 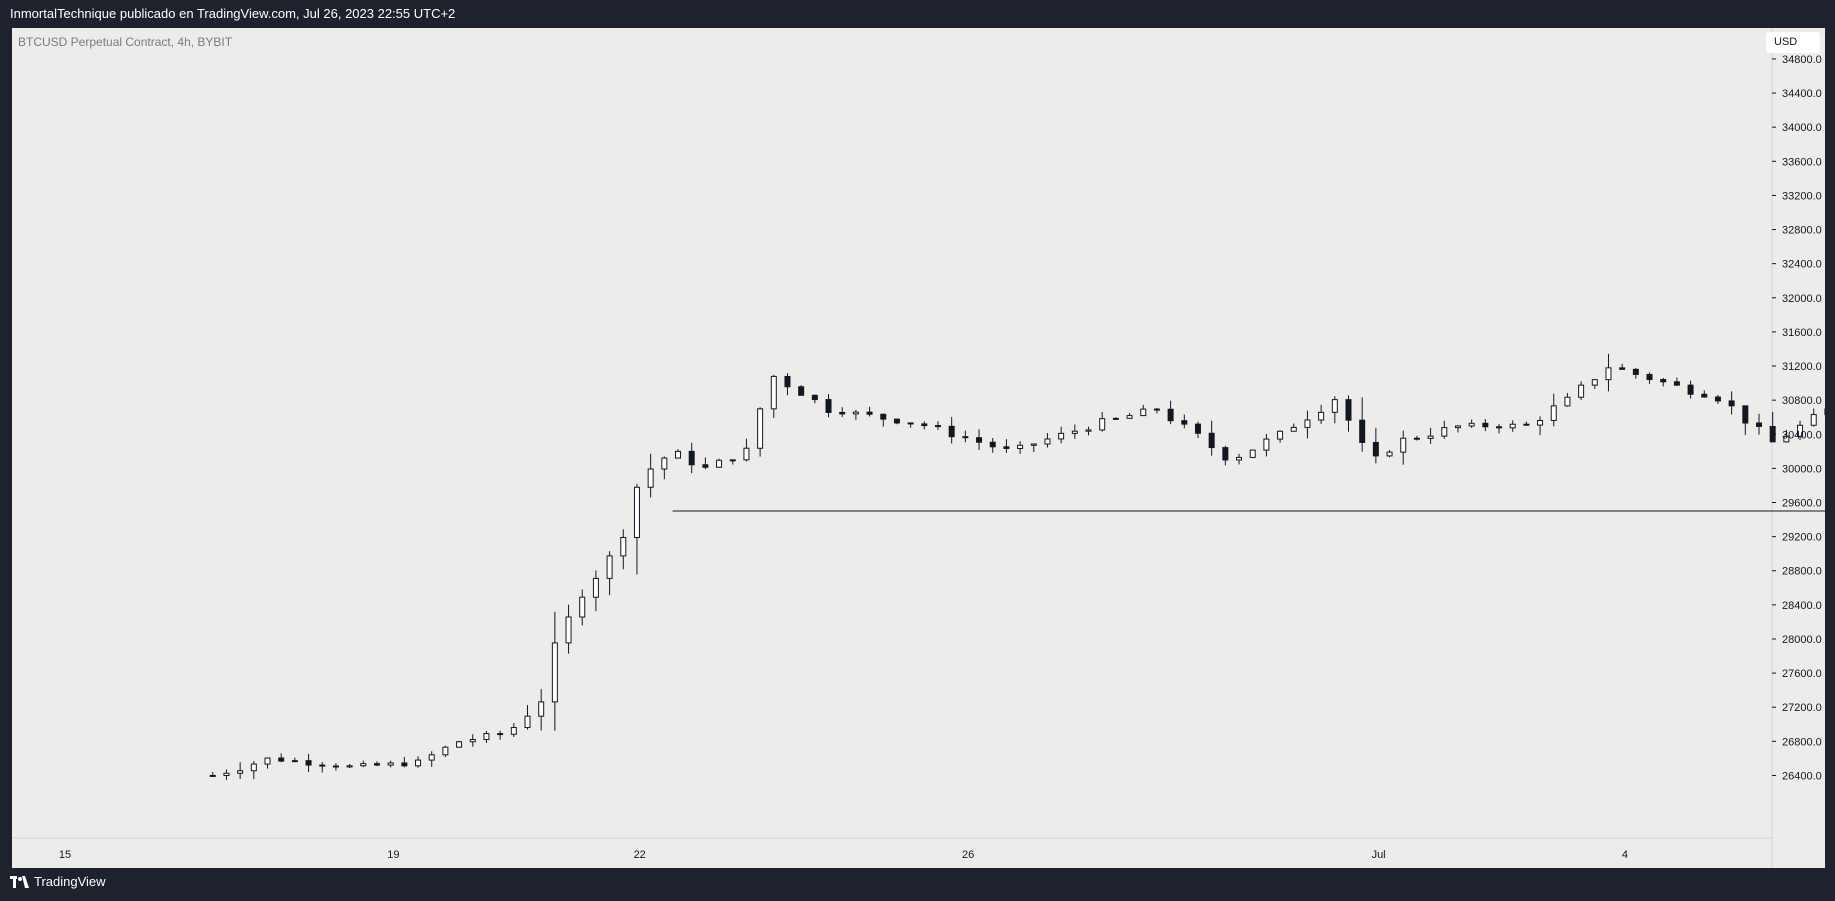 I want to click on currency-badge: USD, so click(x=1793, y=42).